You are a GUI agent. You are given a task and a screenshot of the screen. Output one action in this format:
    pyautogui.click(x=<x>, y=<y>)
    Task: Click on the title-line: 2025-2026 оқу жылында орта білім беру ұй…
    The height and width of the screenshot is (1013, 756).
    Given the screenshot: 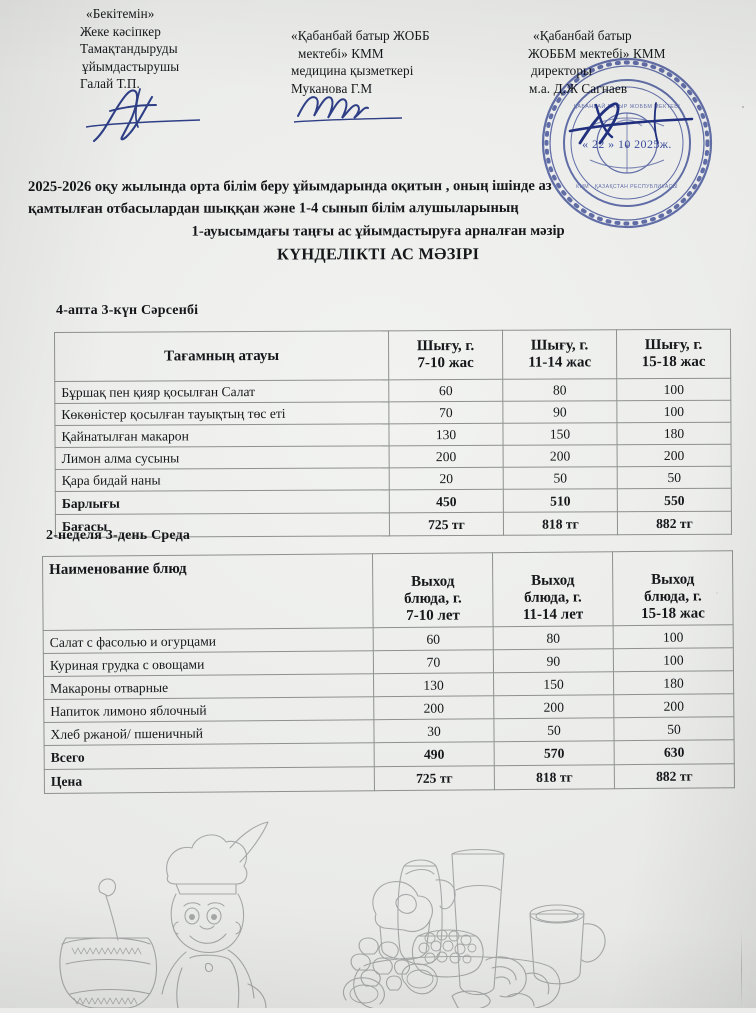 What is the action you would take?
    pyautogui.click(x=290, y=186)
    